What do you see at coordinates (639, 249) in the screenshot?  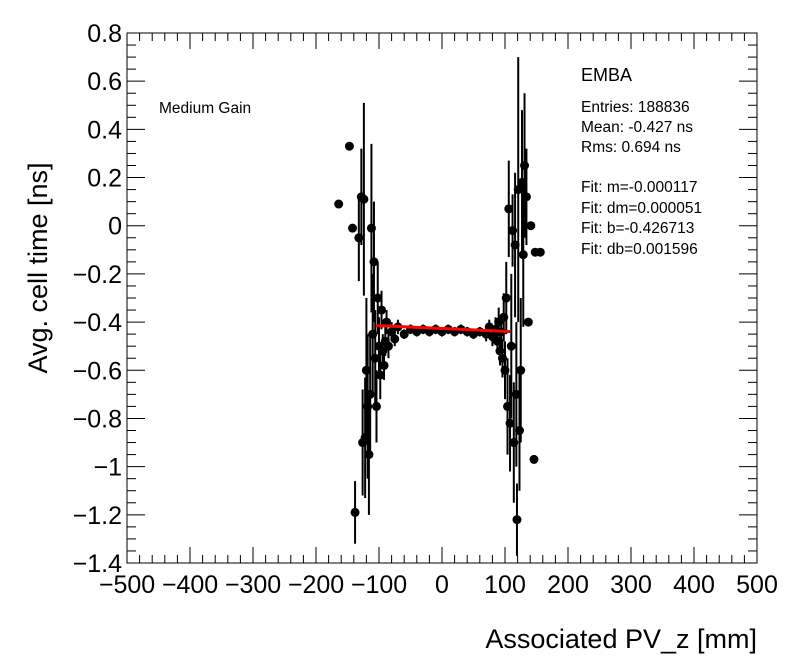 I see `fit-db-label: Fit: db=0.001596` at bounding box center [639, 249].